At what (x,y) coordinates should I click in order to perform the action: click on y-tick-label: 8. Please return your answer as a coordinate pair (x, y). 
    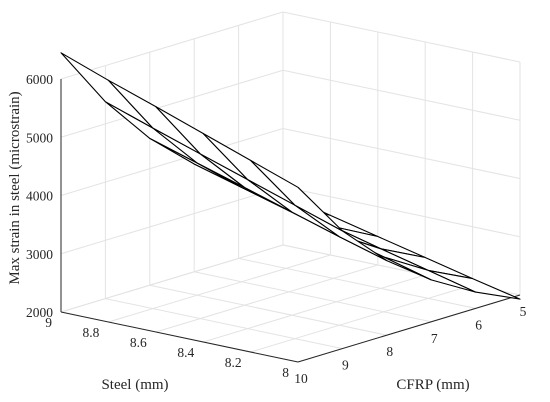
    Looking at the image, I should click on (389, 351).